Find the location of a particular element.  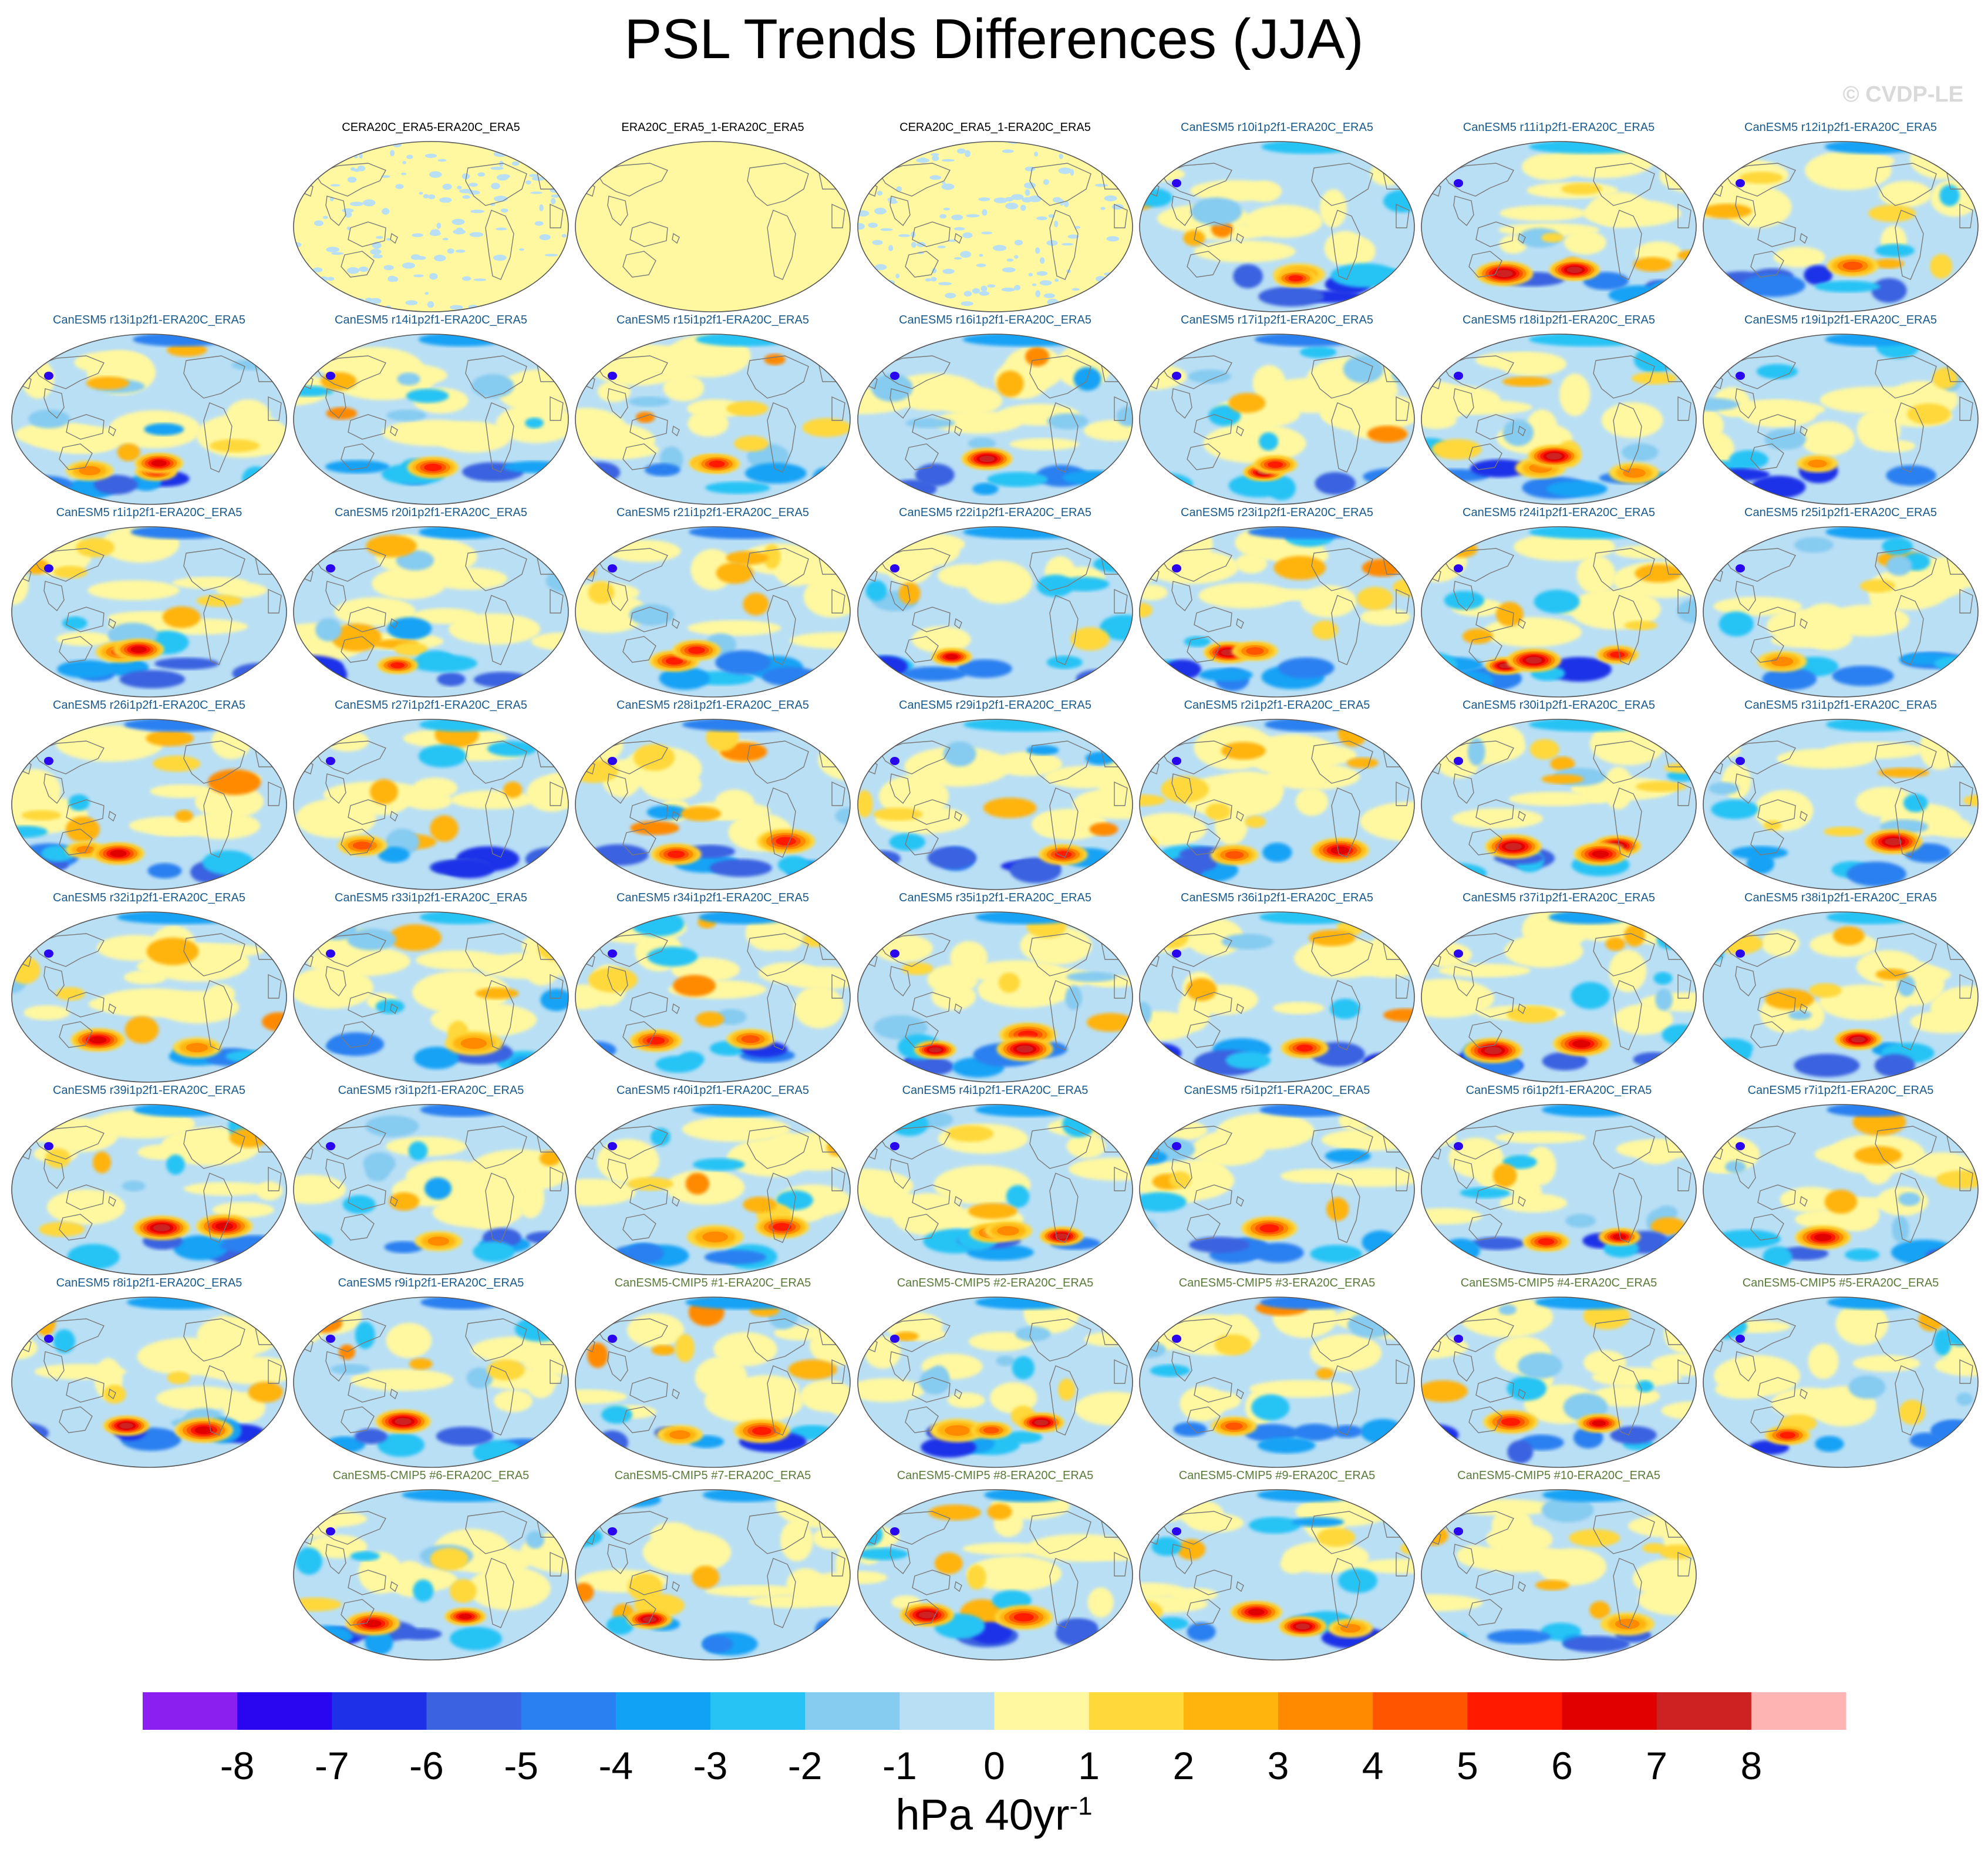

panel-title: CanESM5-CMIP5 #4-ERA20C_ERA5 is located at coordinates (1559, 1283).